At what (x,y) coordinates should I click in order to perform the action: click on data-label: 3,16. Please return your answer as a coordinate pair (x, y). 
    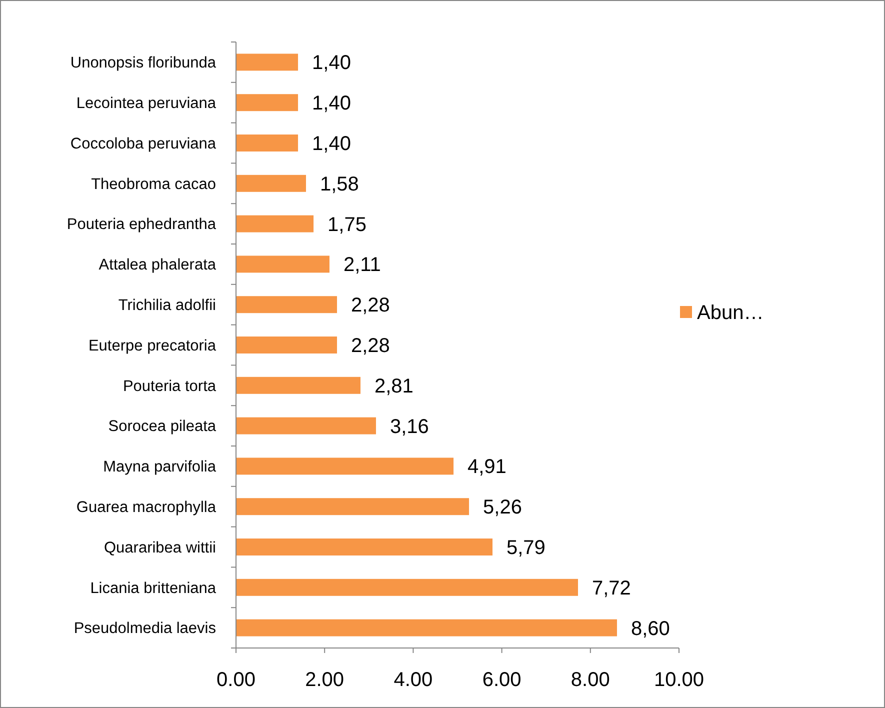
    Looking at the image, I should click on (409, 427).